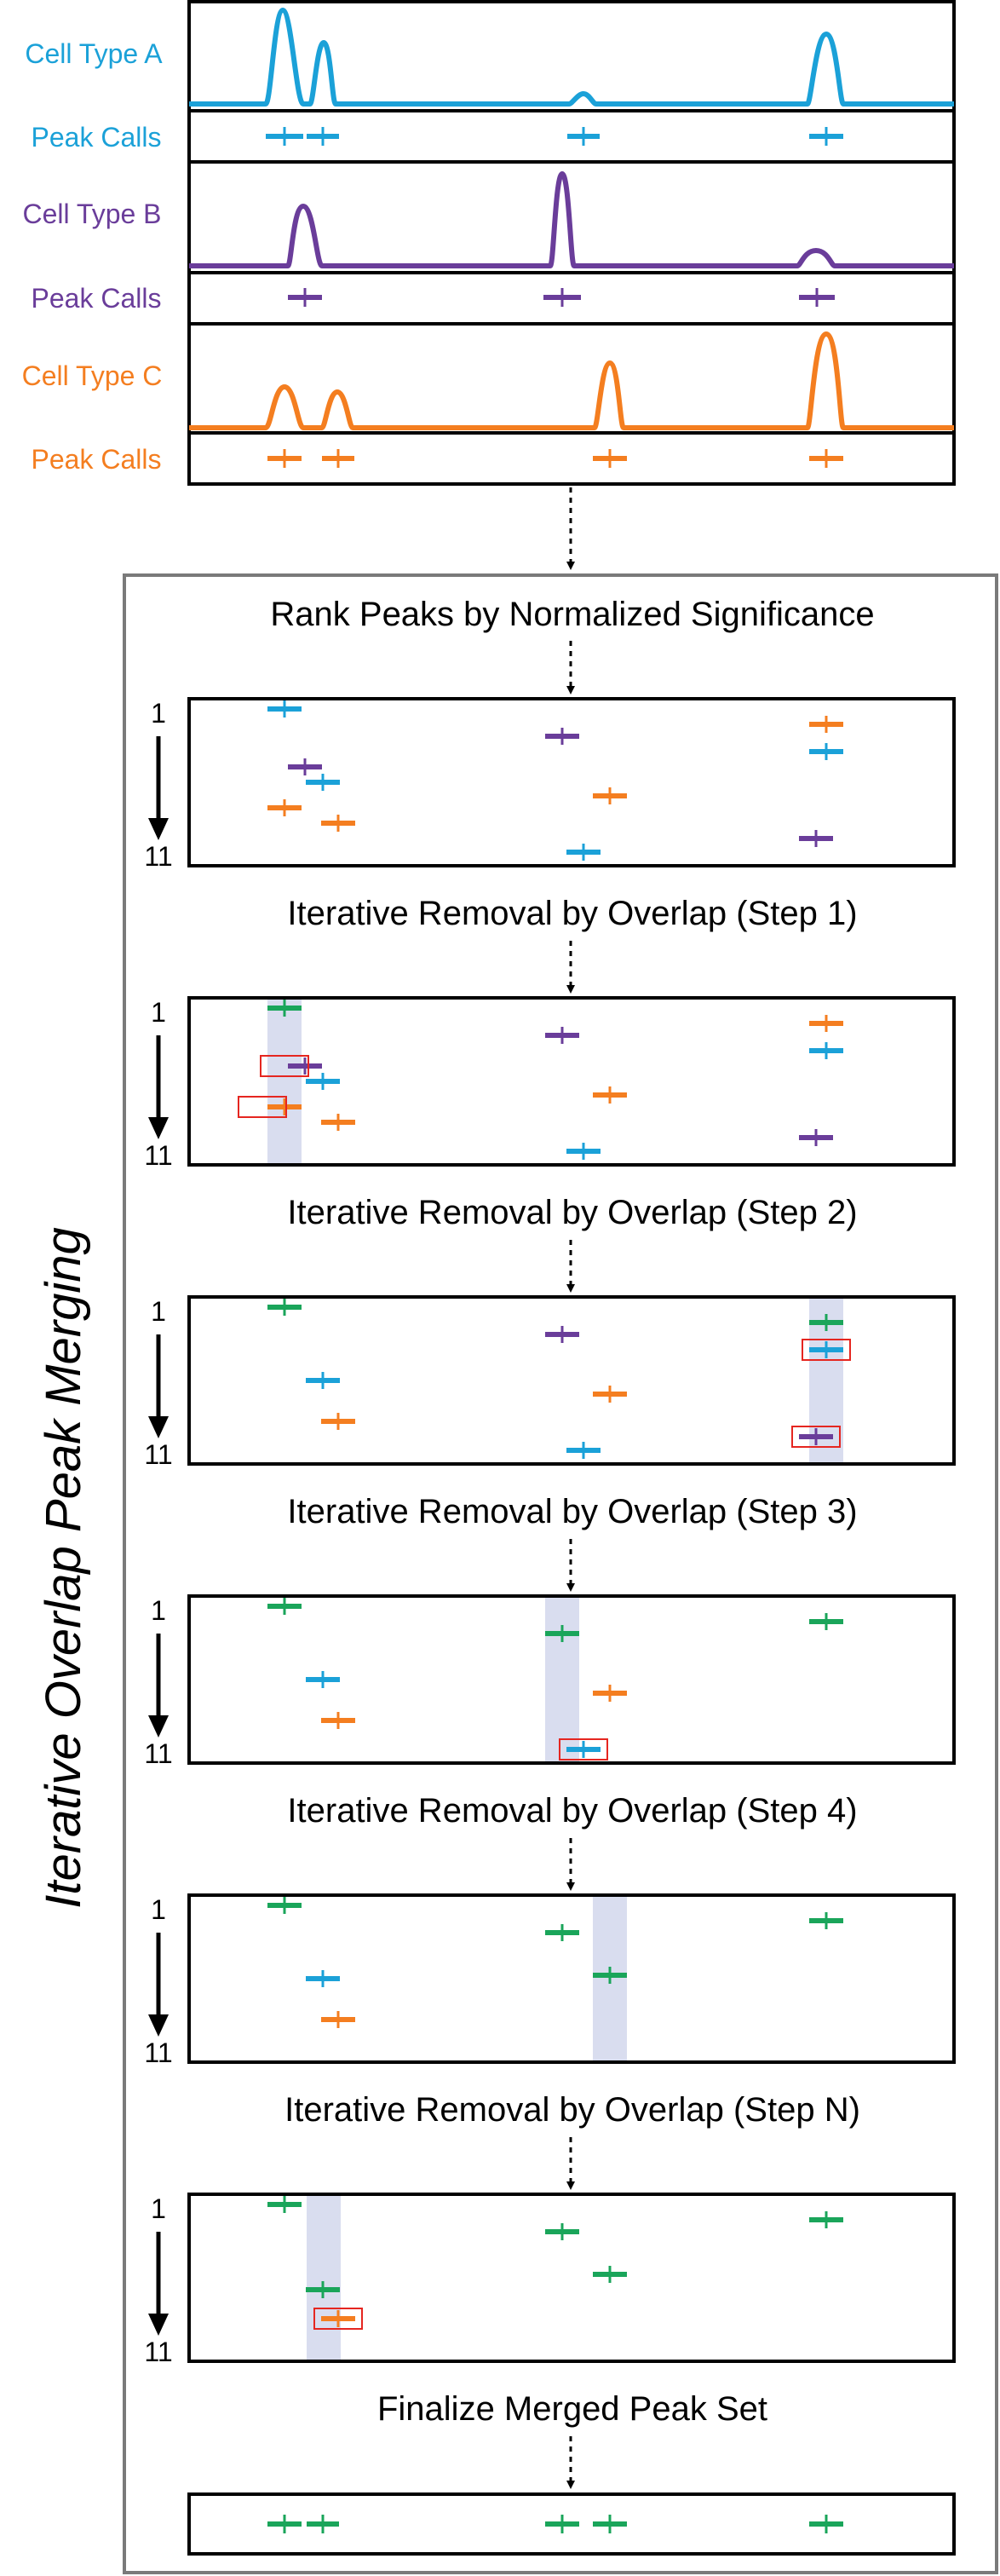  Describe the element at coordinates (572, 1212) in the screenshot. I see `step-title-2: Iterative Removal by Overlap (Step 2)` at that location.